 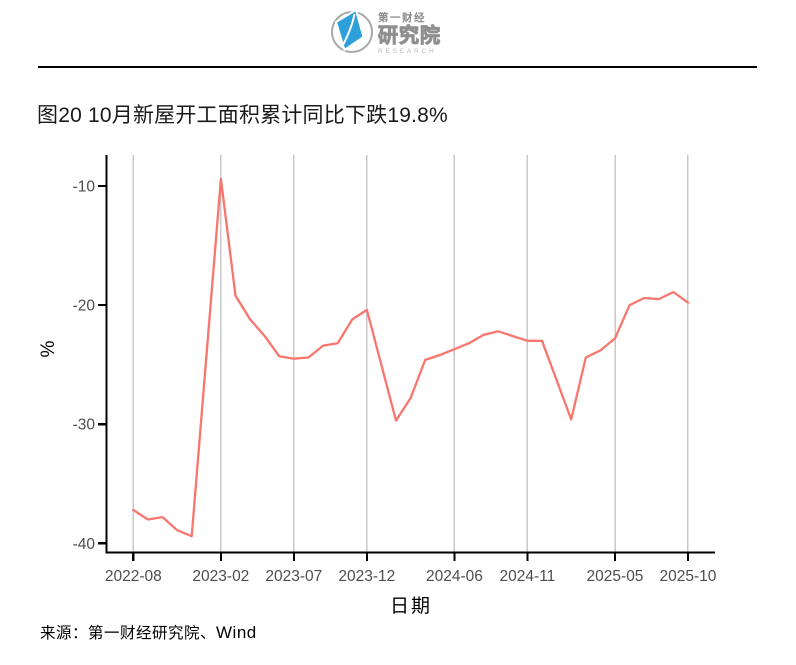 What do you see at coordinates (48, 349) in the screenshot?
I see `y-axis-title: %` at bounding box center [48, 349].